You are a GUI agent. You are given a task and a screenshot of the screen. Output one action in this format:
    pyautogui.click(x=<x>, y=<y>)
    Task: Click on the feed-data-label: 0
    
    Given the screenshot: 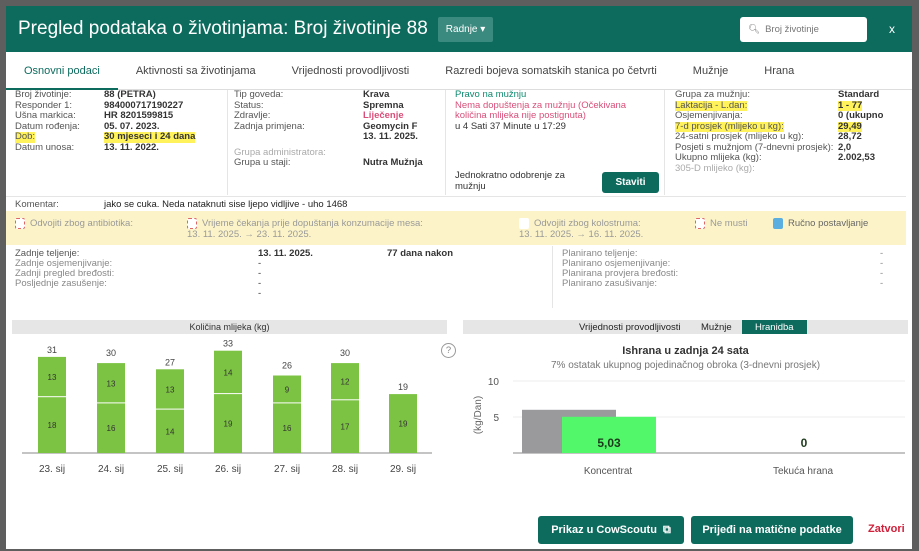 What is the action you would take?
    pyautogui.click(x=804, y=443)
    